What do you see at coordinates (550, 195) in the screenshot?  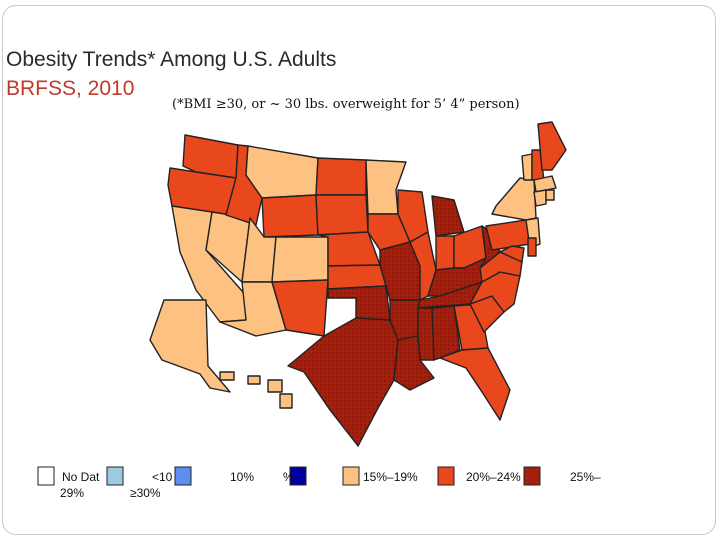 I see `state-ri` at bounding box center [550, 195].